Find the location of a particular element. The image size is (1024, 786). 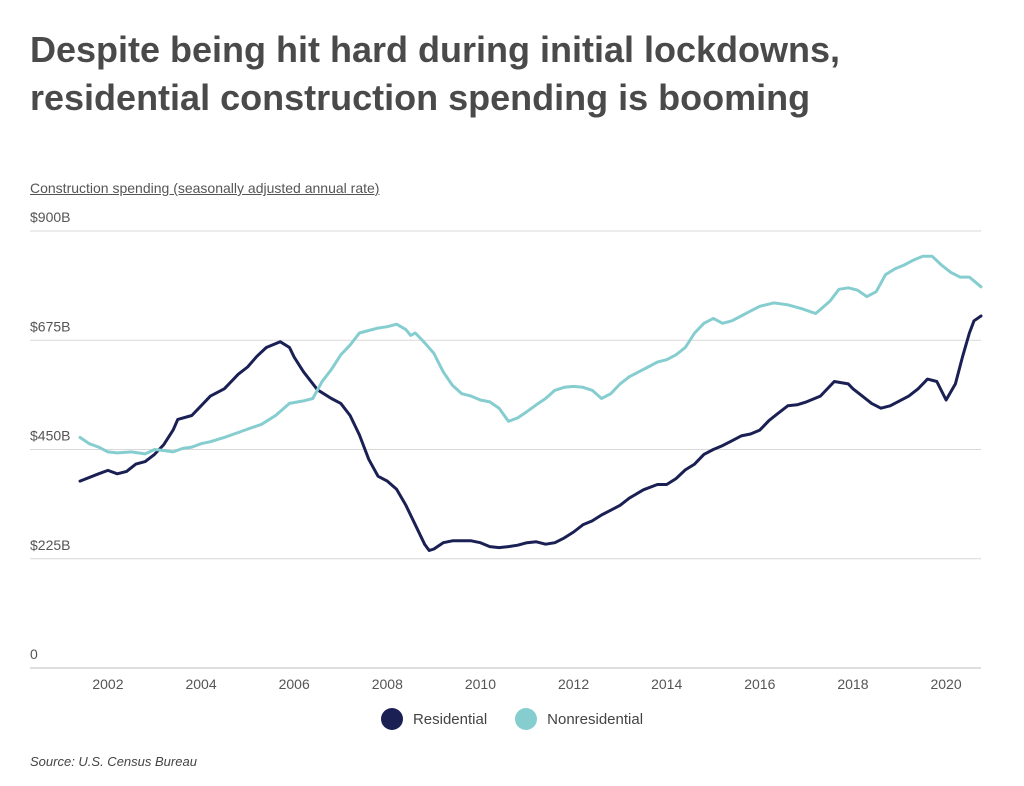

y-tick-label: $450B is located at coordinates (50, 436).